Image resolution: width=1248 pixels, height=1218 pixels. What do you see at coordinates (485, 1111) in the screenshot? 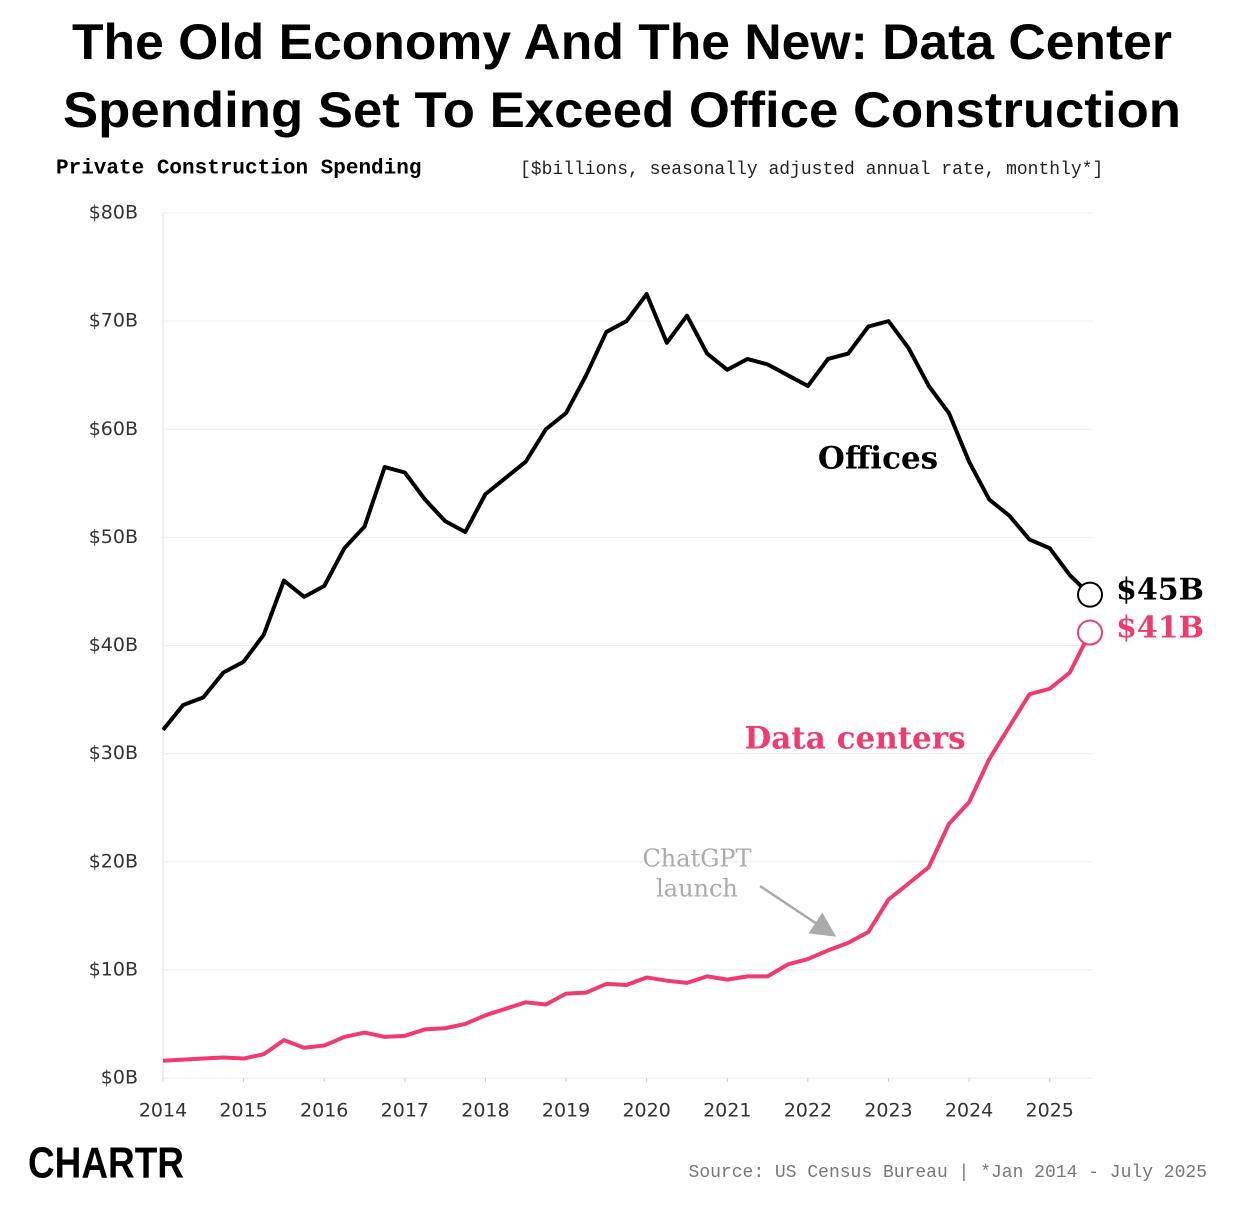
I see `x-tick-label: 2018` at bounding box center [485, 1111].